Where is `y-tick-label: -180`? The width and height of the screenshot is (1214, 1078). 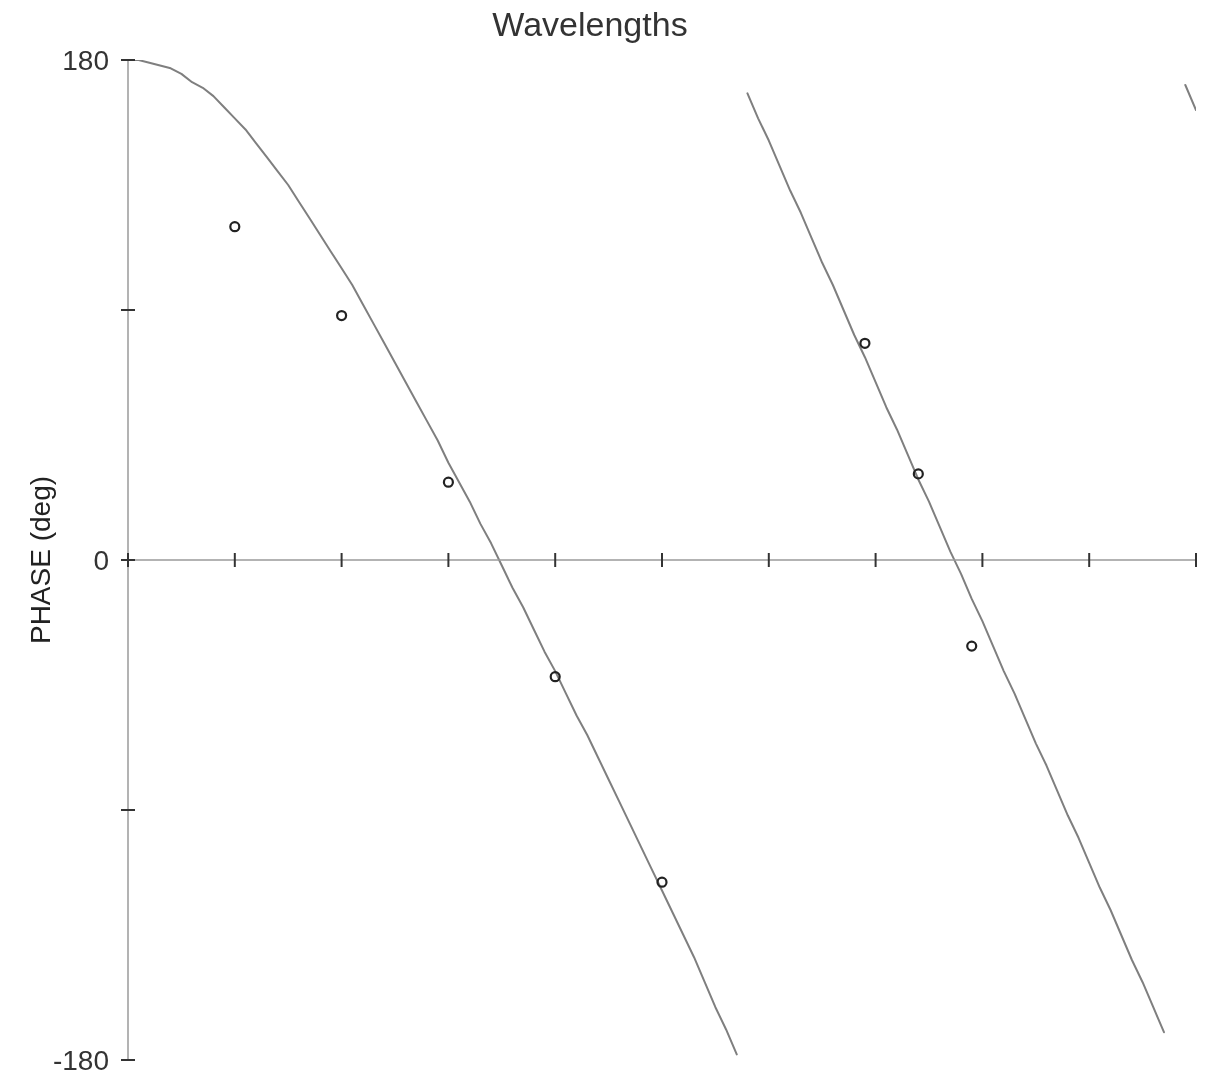
y-tick-label: -180 is located at coordinates (80, 1060).